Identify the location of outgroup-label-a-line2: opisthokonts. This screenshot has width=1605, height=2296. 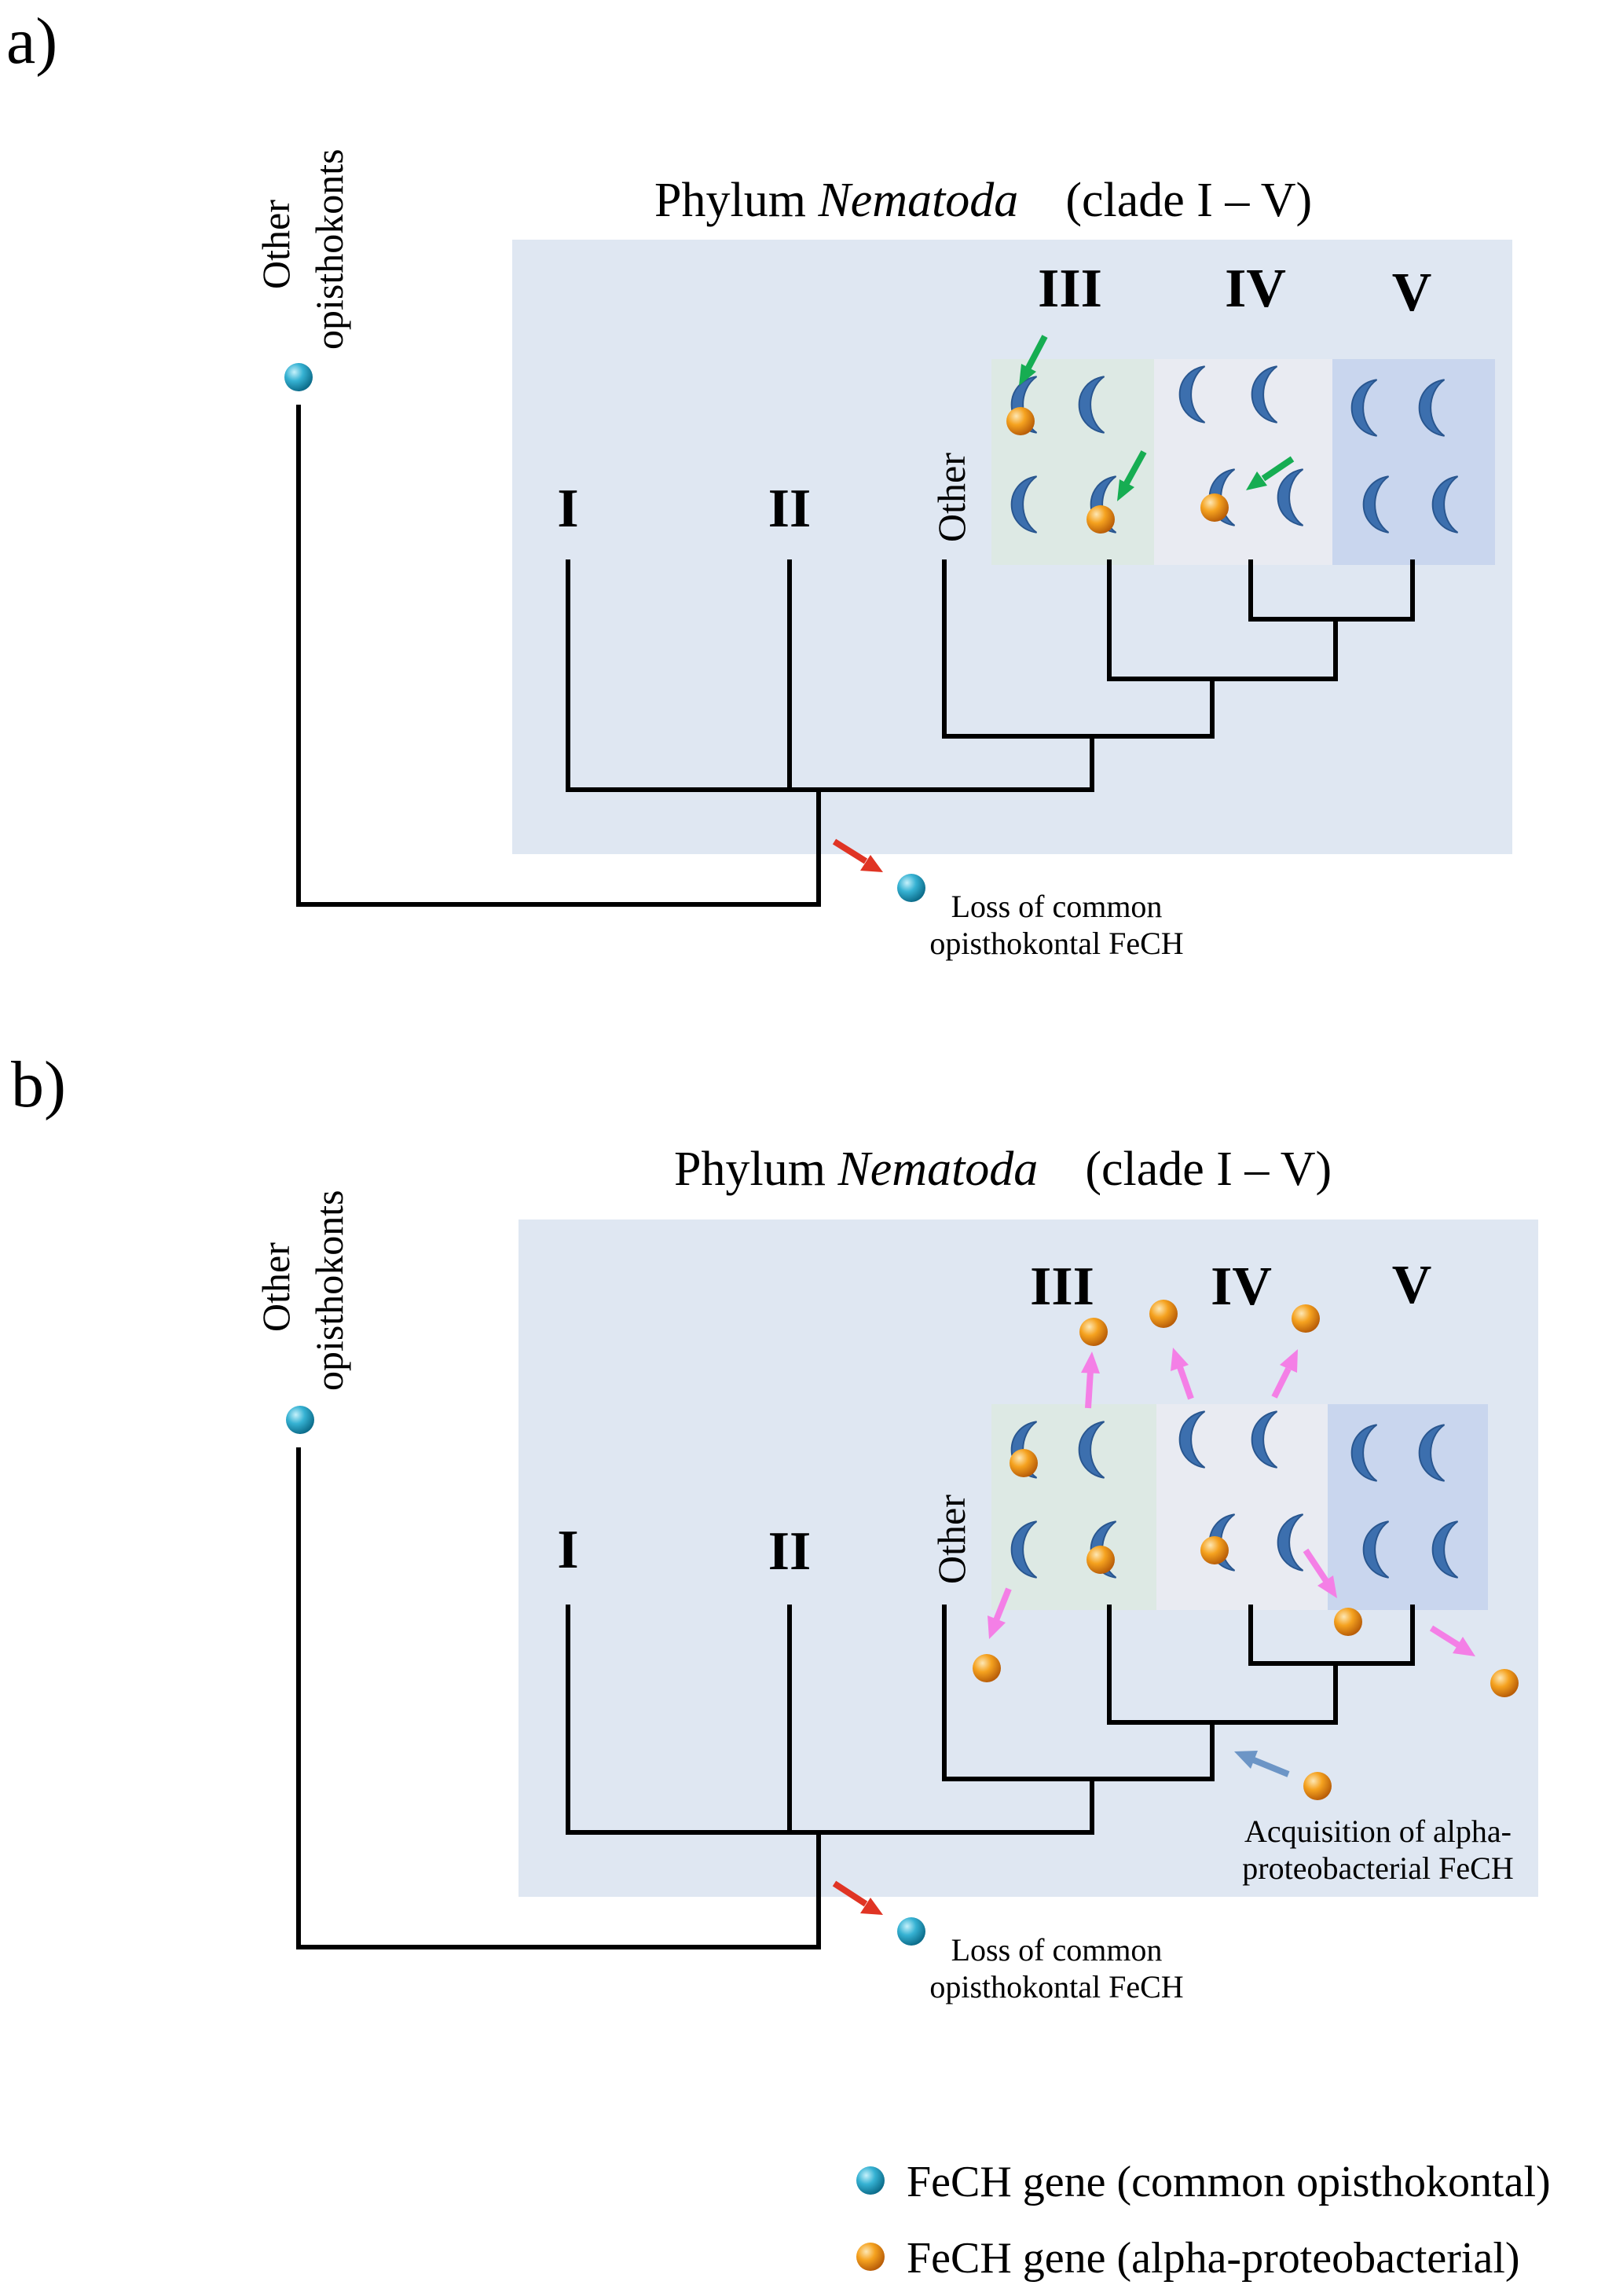
(329, 249).